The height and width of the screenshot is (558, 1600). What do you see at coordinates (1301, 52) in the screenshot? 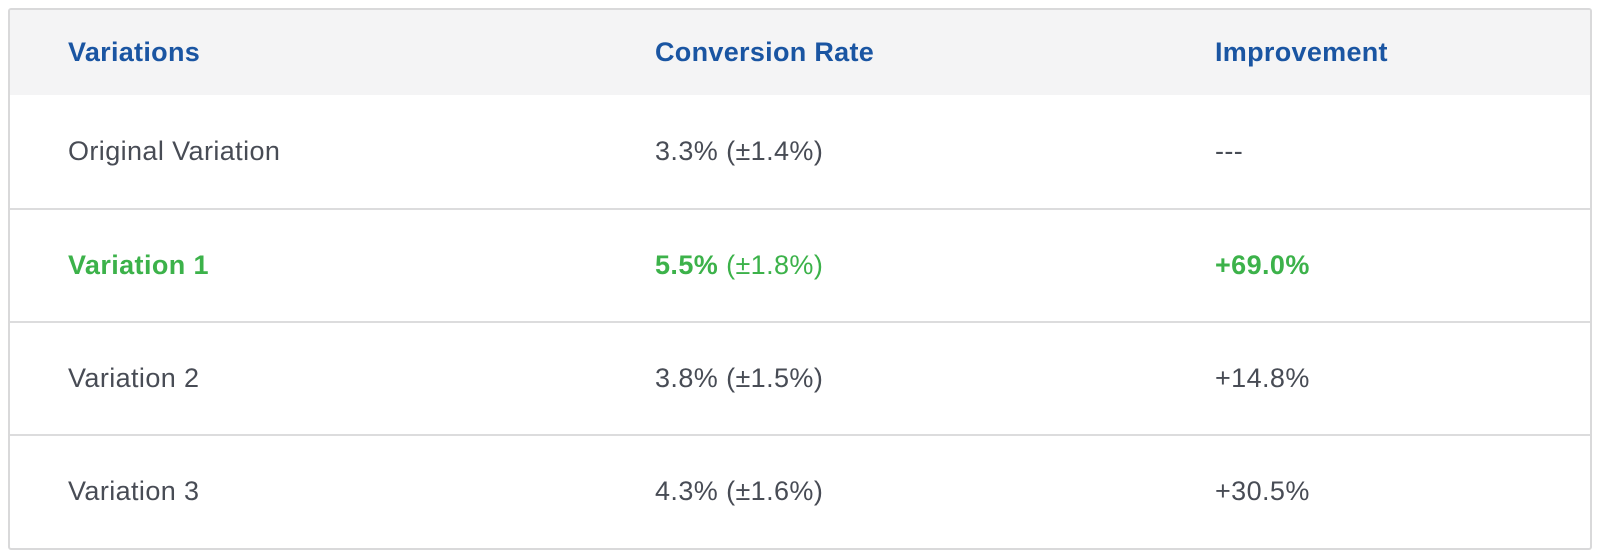
I see `column-header-improvement: Improvement` at bounding box center [1301, 52].